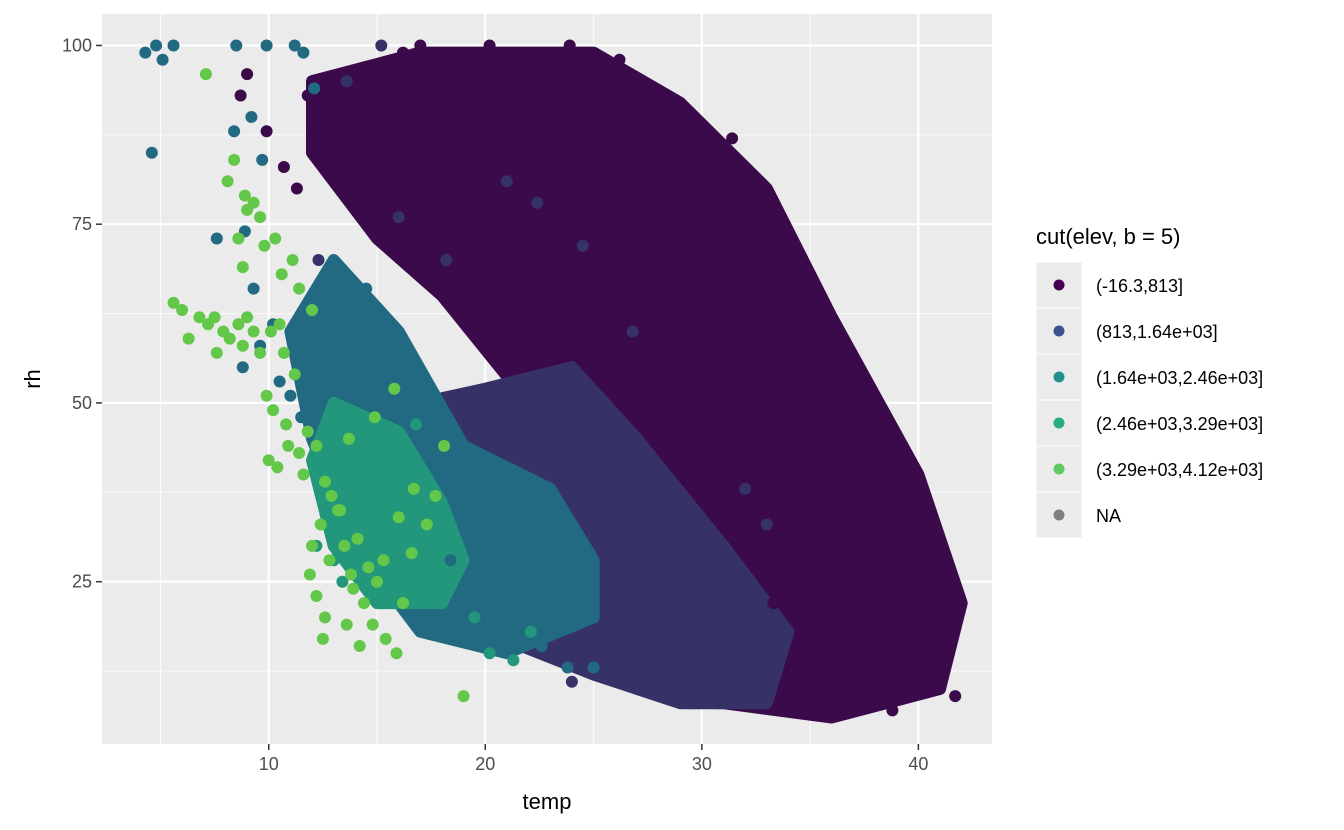 This screenshot has height=830, width=1344. I want to click on x-tick-label: 40, so click(918, 764).